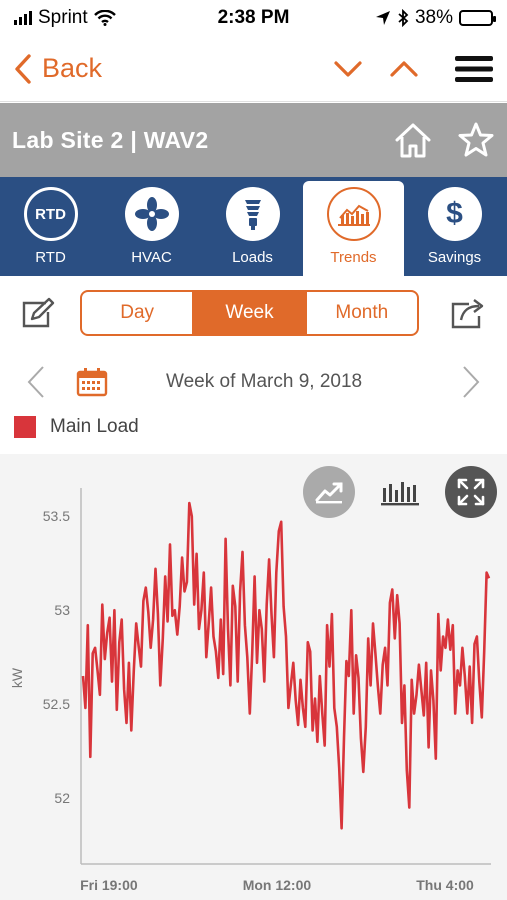 The image size is (507, 900). What do you see at coordinates (72, 68) in the screenshot?
I see `back-label: Back` at bounding box center [72, 68].